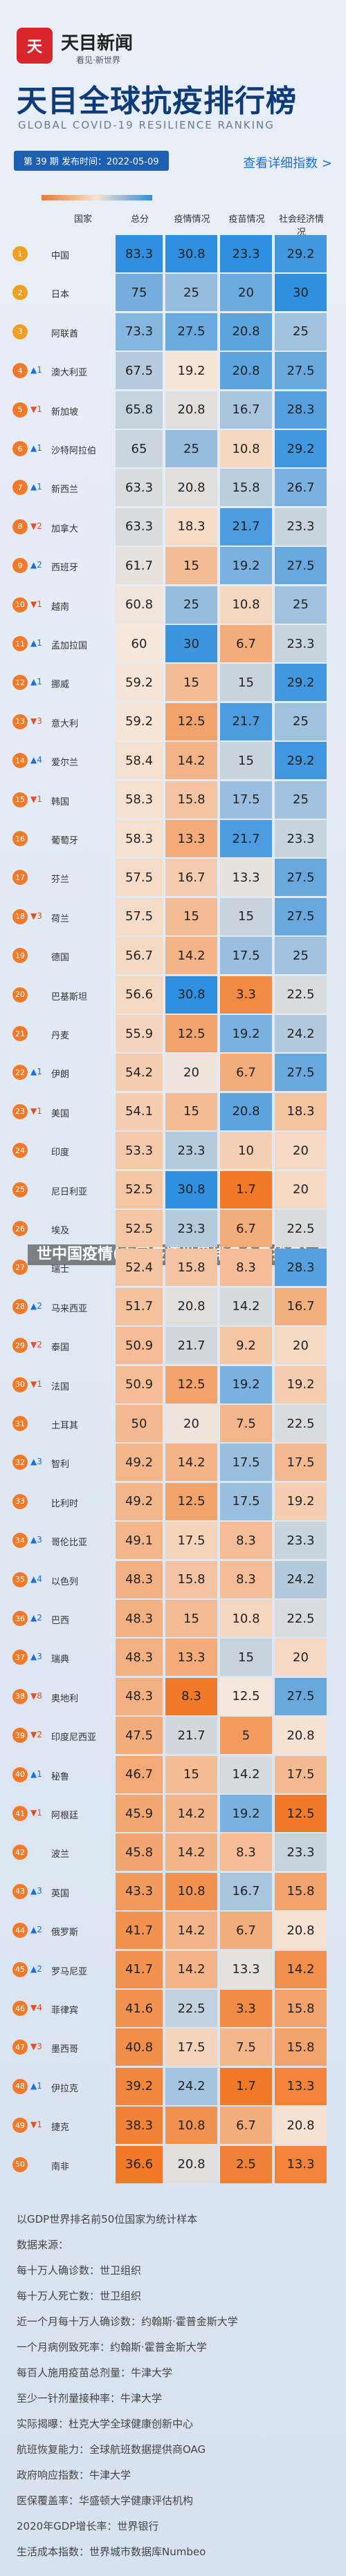  What do you see at coordinates (65, 1426) in the screenshot?
I see `country: 土耳其` at bounding box center [65, 1426].